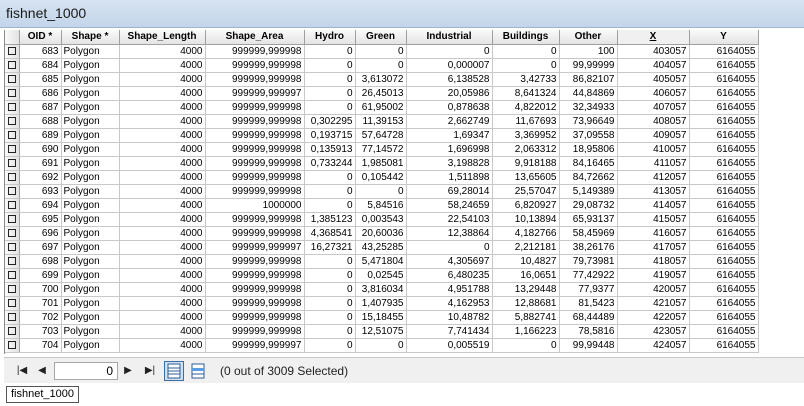  What do you see at coordinates (449, 219) in the screenshot?
I see `table-cell: 22,54103` at bounding box center [449, 219].